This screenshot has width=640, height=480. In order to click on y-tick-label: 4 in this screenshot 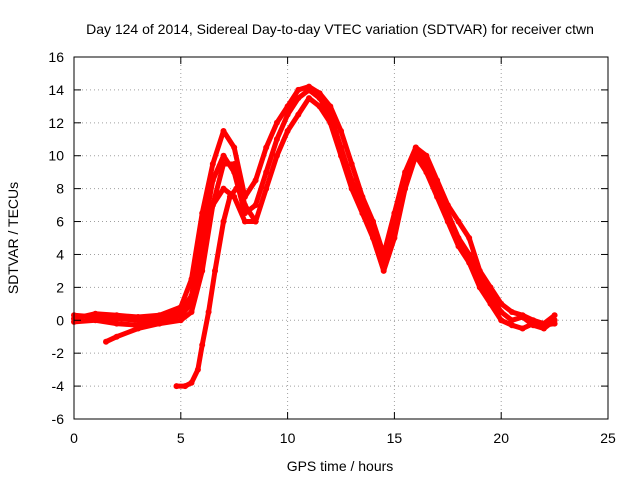, I will do `click(60, 254)`.